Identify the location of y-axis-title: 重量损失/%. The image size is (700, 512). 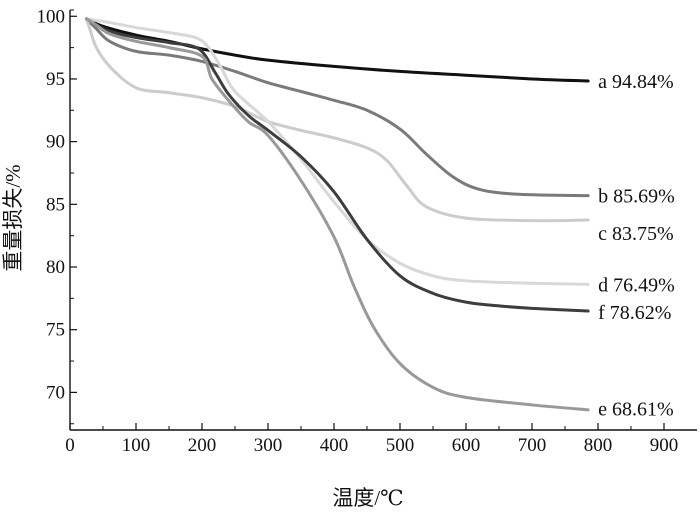
(13, 217).